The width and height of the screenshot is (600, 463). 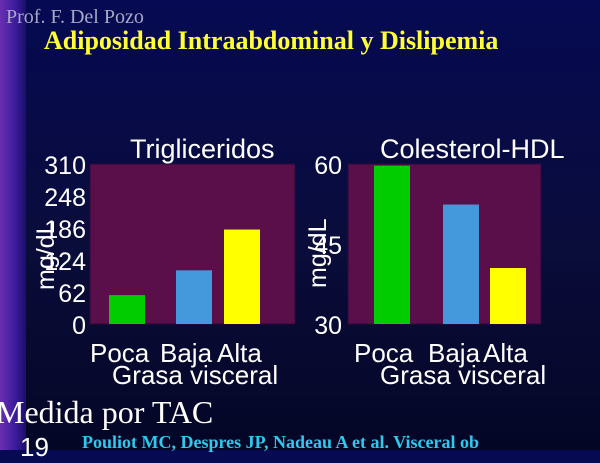 I want to click on y-tick-label: 310, so click(x=65, y=166).